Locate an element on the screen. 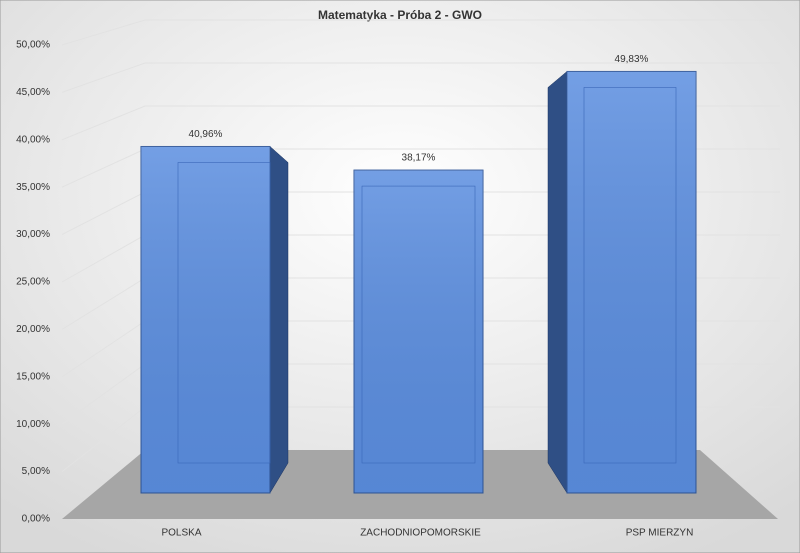 The image size is (800, 553). value-label: 38,17% is located at coordinates (419, 158).